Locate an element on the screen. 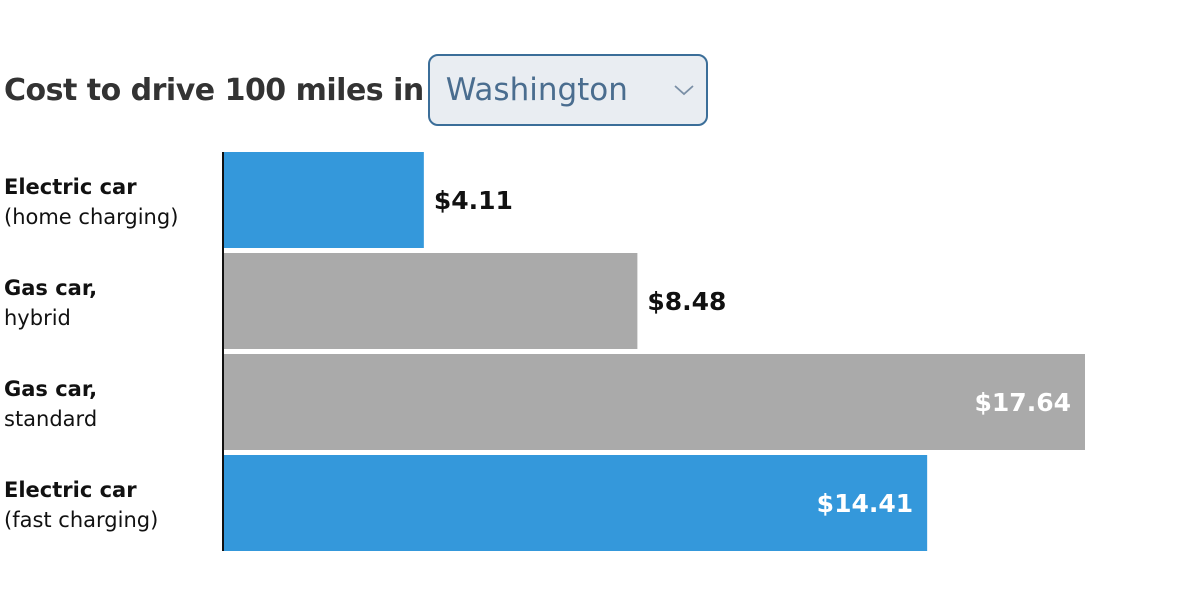  location-select-value: Washington is located at coordinates (536, 90).